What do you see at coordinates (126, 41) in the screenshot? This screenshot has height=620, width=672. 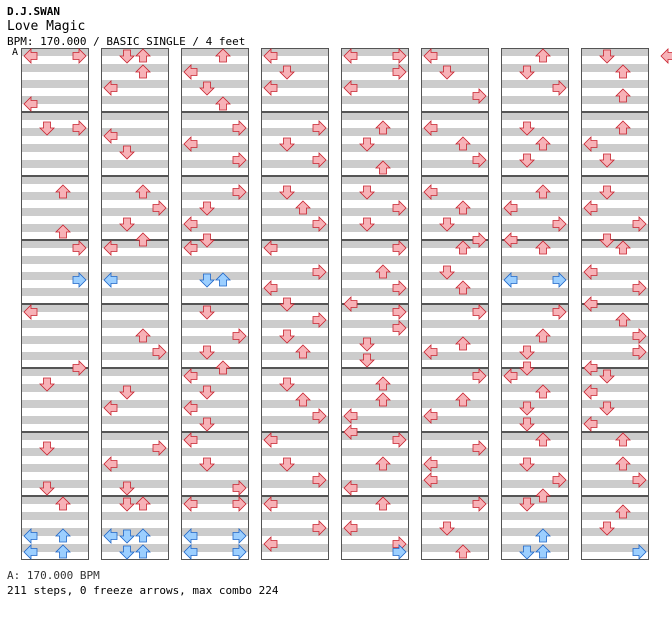 I see `chart-meta: BPM: 170.000 / BASIC SINGLE / 4 feet` at bounding box center [126, 41].